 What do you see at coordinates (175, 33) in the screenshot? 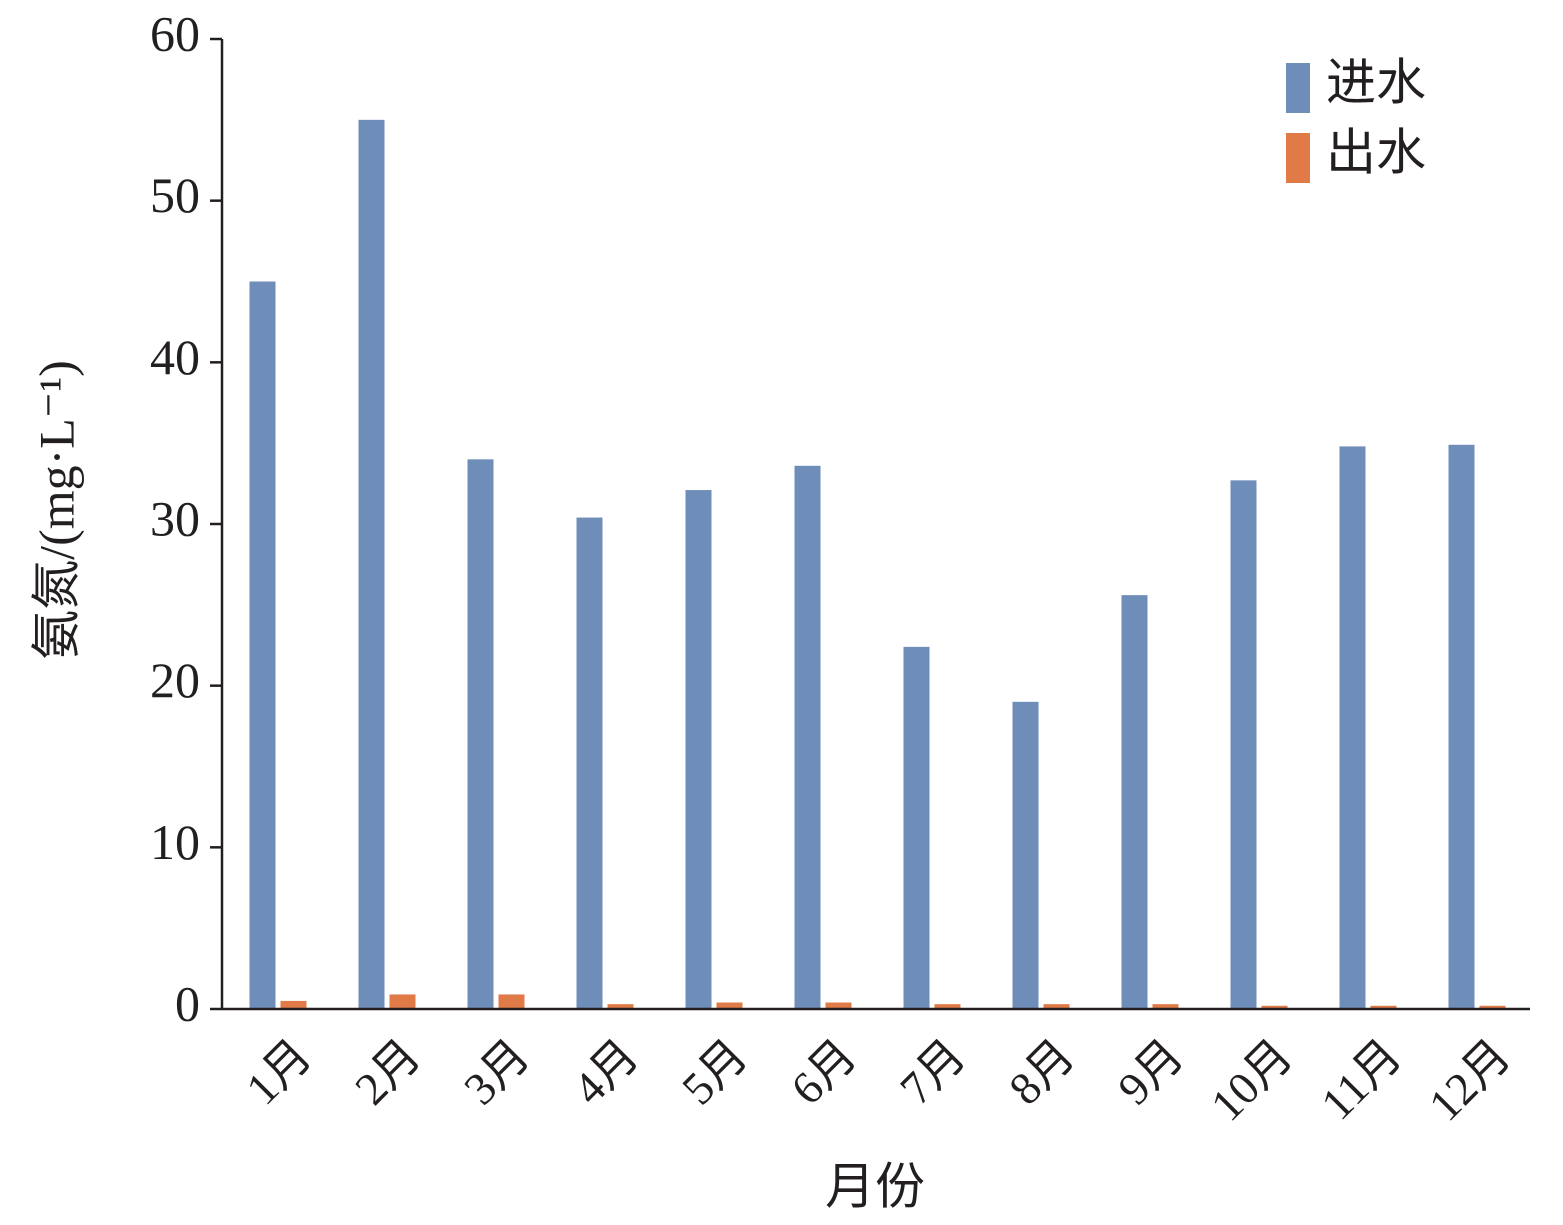
I see `y-tick-label: 60` at bounding box center [175, 33].